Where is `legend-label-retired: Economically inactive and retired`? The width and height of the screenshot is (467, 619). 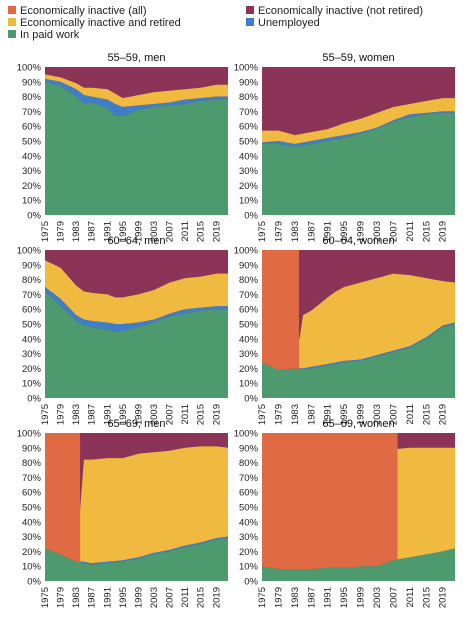
legend-label-retired: Economically inactive and retired is located at coordinates (100, 23).